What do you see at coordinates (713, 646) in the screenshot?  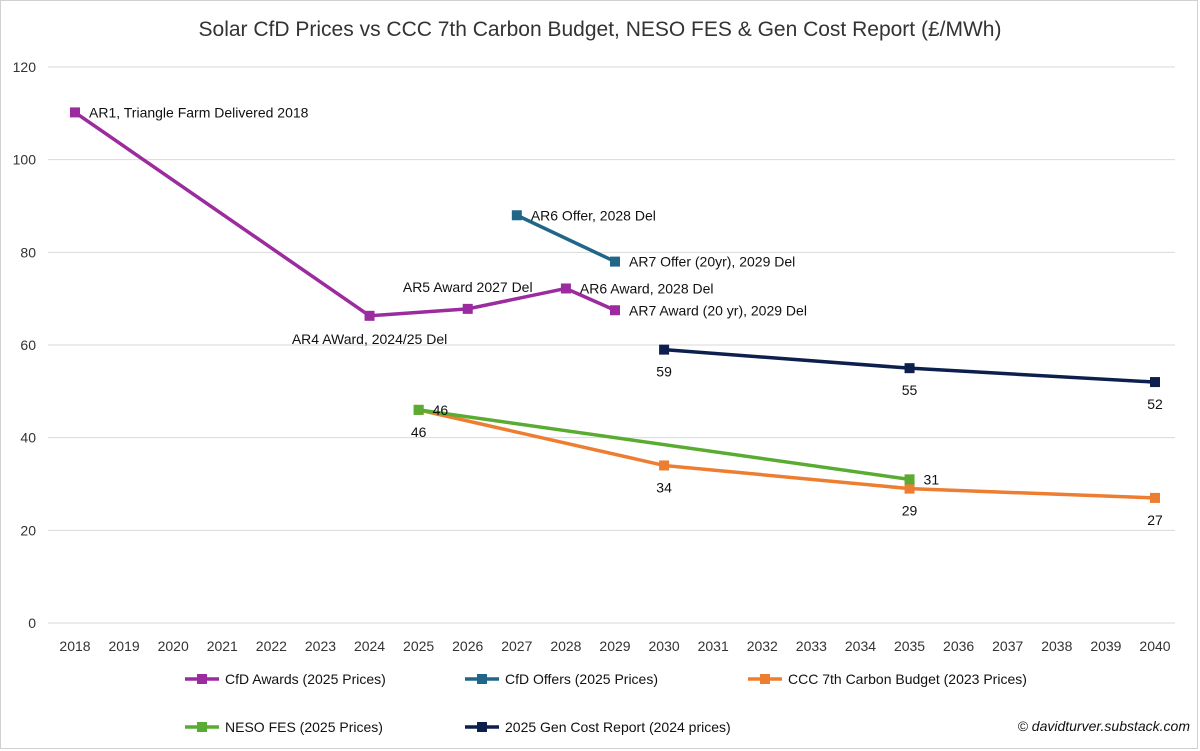 I see `x-tick-label: 2031` at bounding box center [713, 646].